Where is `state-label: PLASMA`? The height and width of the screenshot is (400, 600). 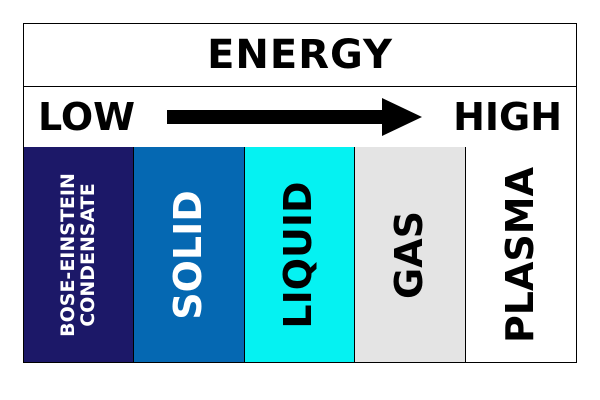 state-label: PLASMA is located at coordinates (519, 254).